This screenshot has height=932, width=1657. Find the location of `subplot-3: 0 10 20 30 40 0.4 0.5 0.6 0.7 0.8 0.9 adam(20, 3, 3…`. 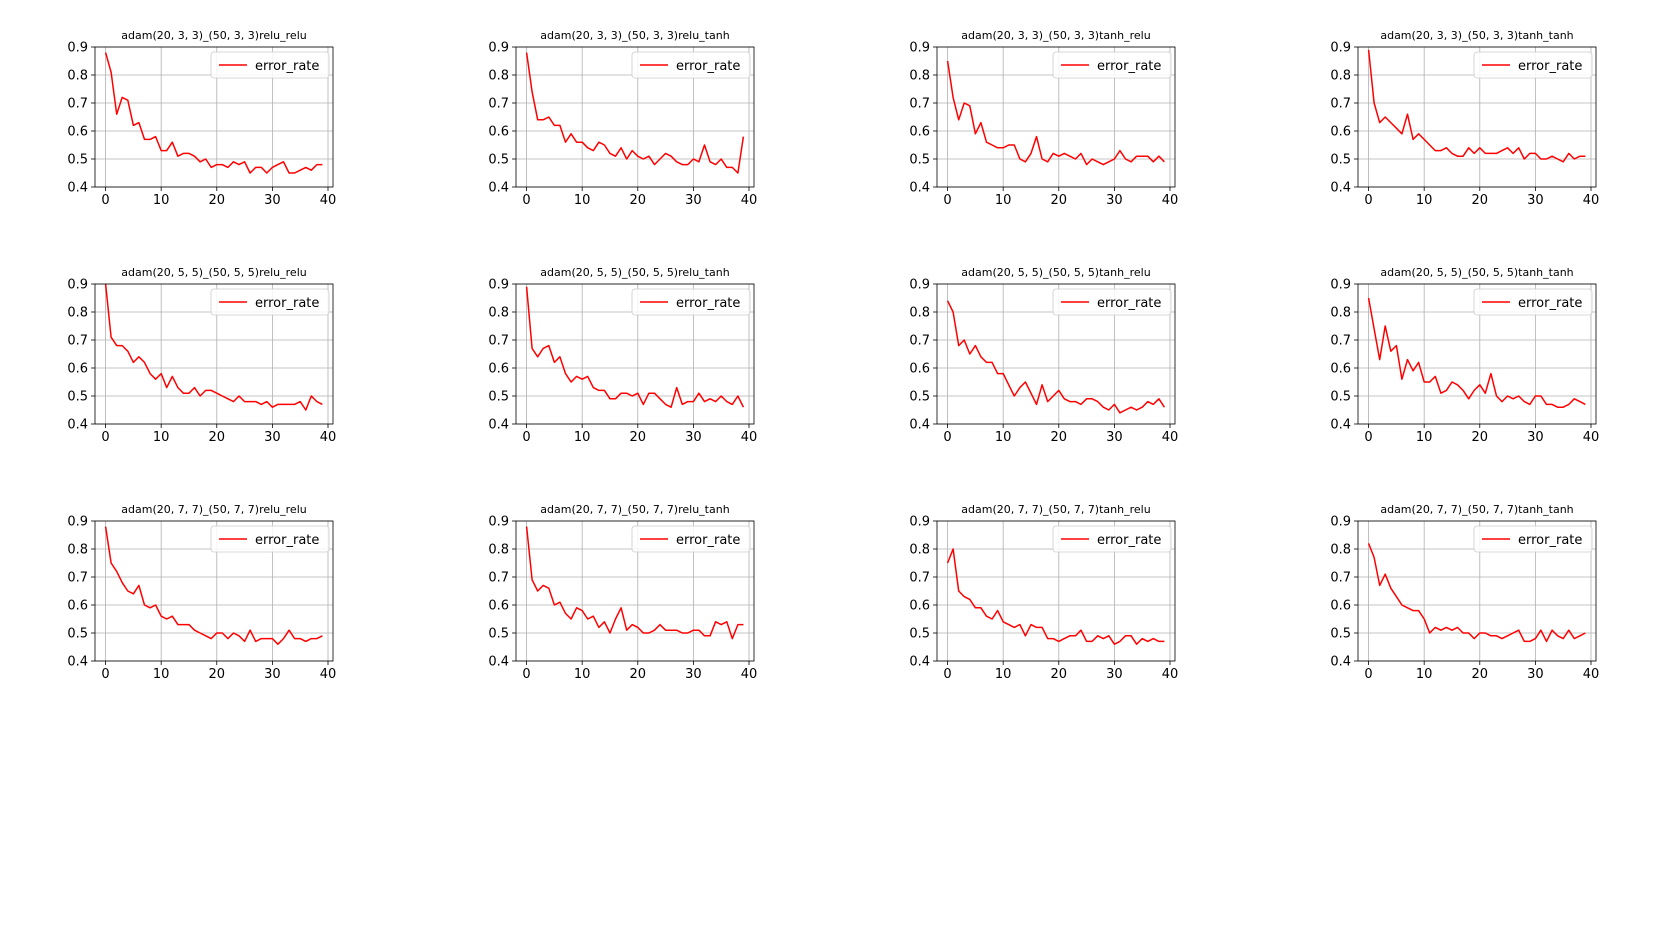

subplot-3: 0 10 20 30 40 0.4 0.5 0.6 0.7 0.8 0.9 adam(20, 3, 3… is located at coordinates (1043, 118).